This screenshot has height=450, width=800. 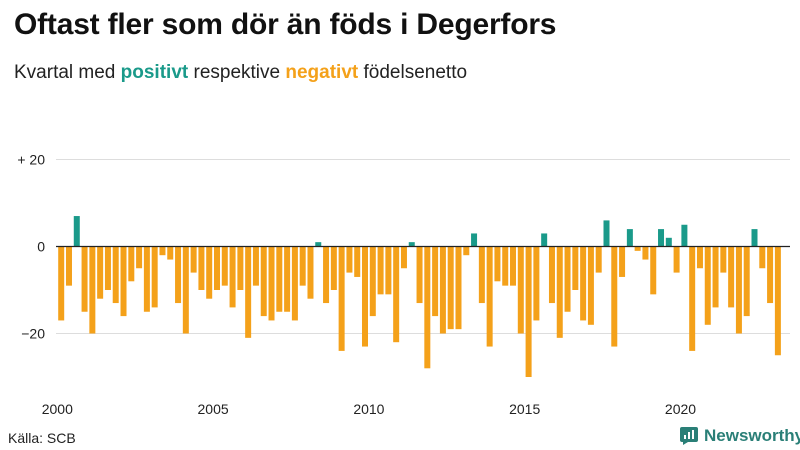 I want to click on x-tick-label: 2005, so click(x=213, y=409).